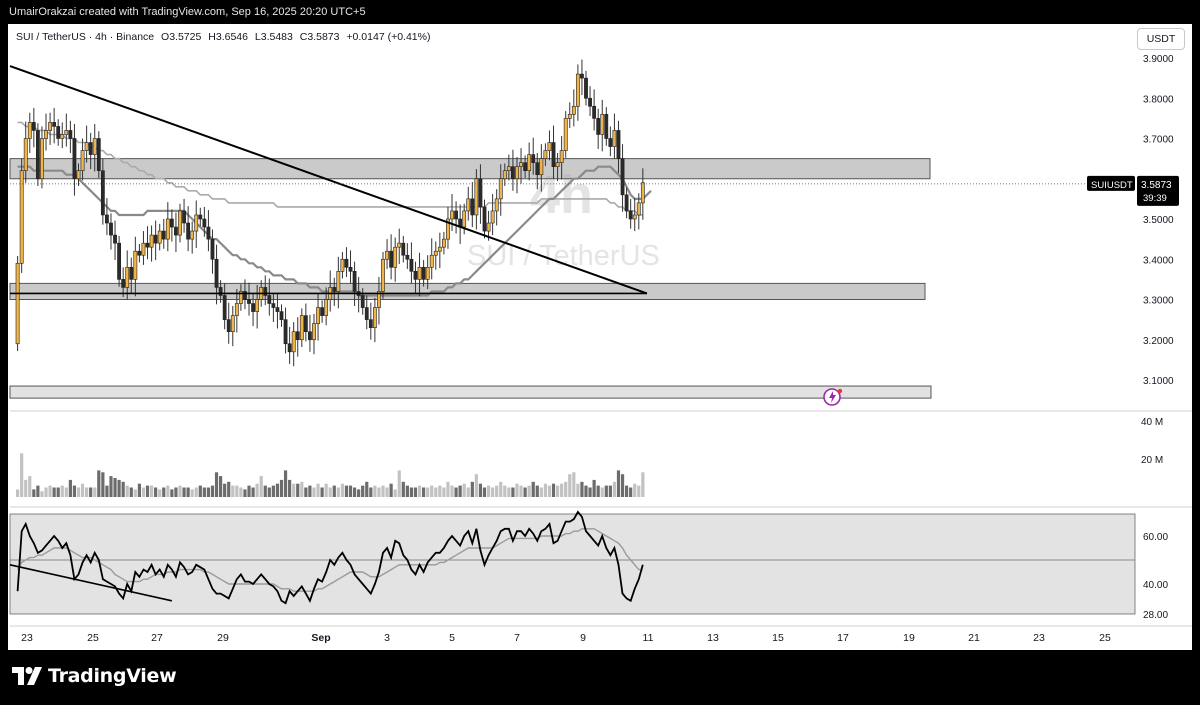  What do you see at coordinates (85, 37) in the screenshot?
I see `legend-symbol: SUI / TetherUS · 4h · Binance` at bounding box center [85, 37].